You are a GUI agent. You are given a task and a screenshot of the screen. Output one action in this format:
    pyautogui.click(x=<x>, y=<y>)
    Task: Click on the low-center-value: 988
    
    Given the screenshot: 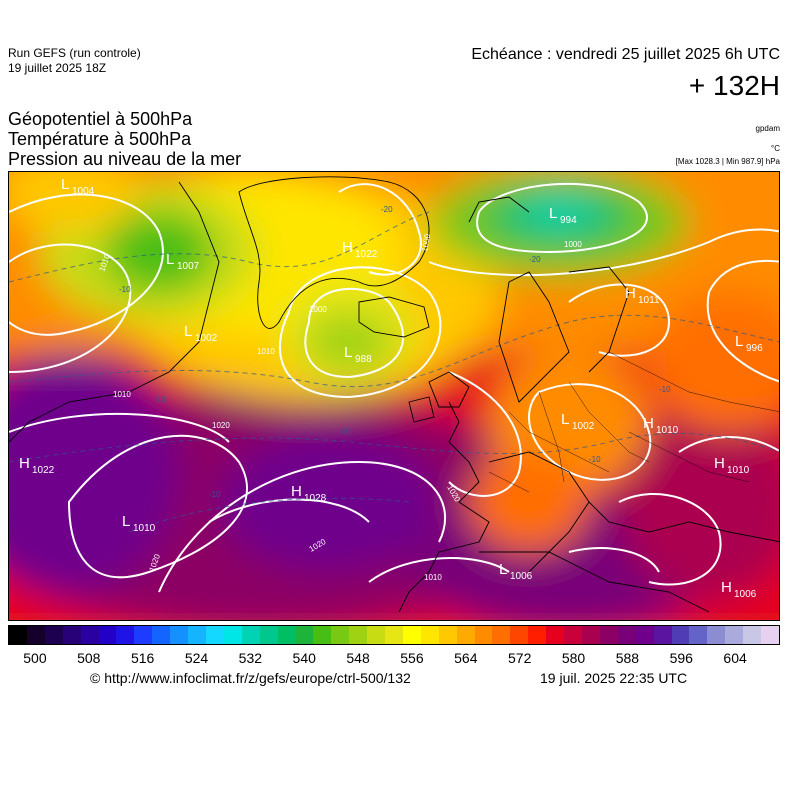 What is the action you would take?
    pyautogui.click(x=363, y=359)
    